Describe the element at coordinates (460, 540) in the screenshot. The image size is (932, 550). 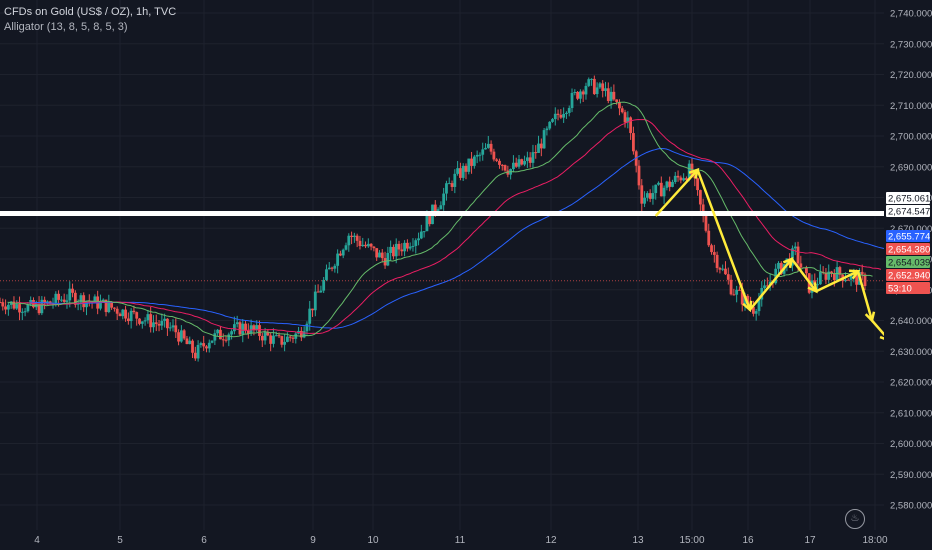
I see `x-tick-label: 11` at that location.